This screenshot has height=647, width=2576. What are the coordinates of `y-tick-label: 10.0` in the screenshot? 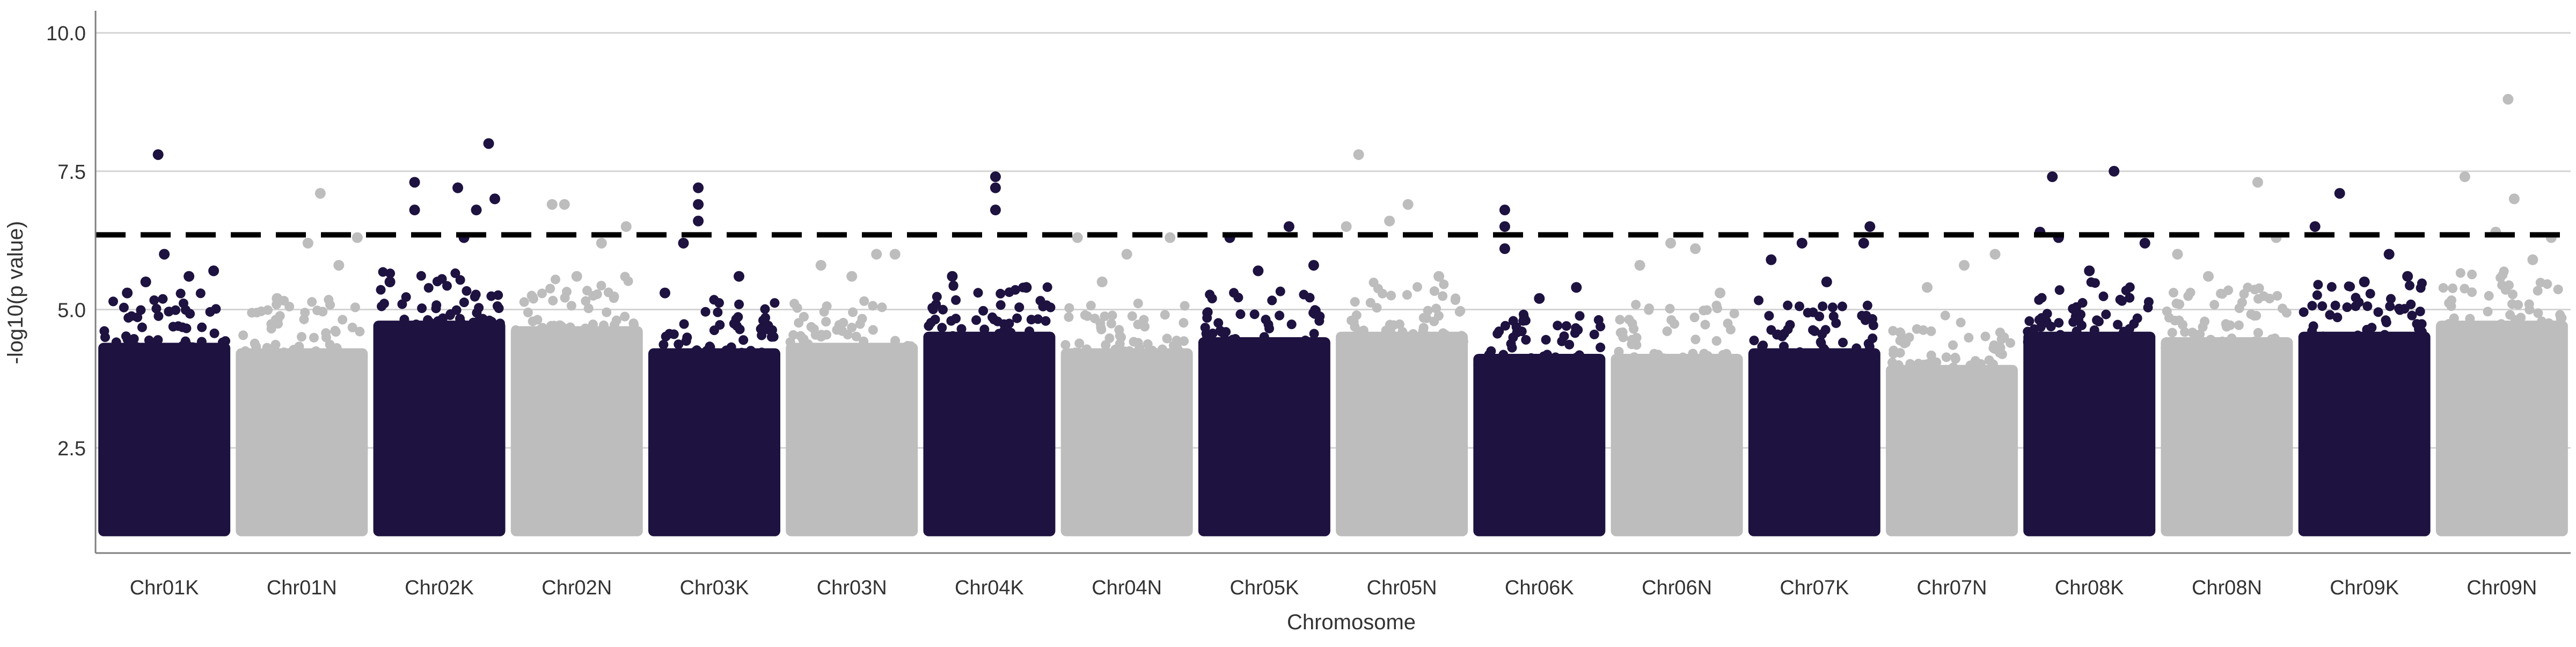 It's located at (66, 34).